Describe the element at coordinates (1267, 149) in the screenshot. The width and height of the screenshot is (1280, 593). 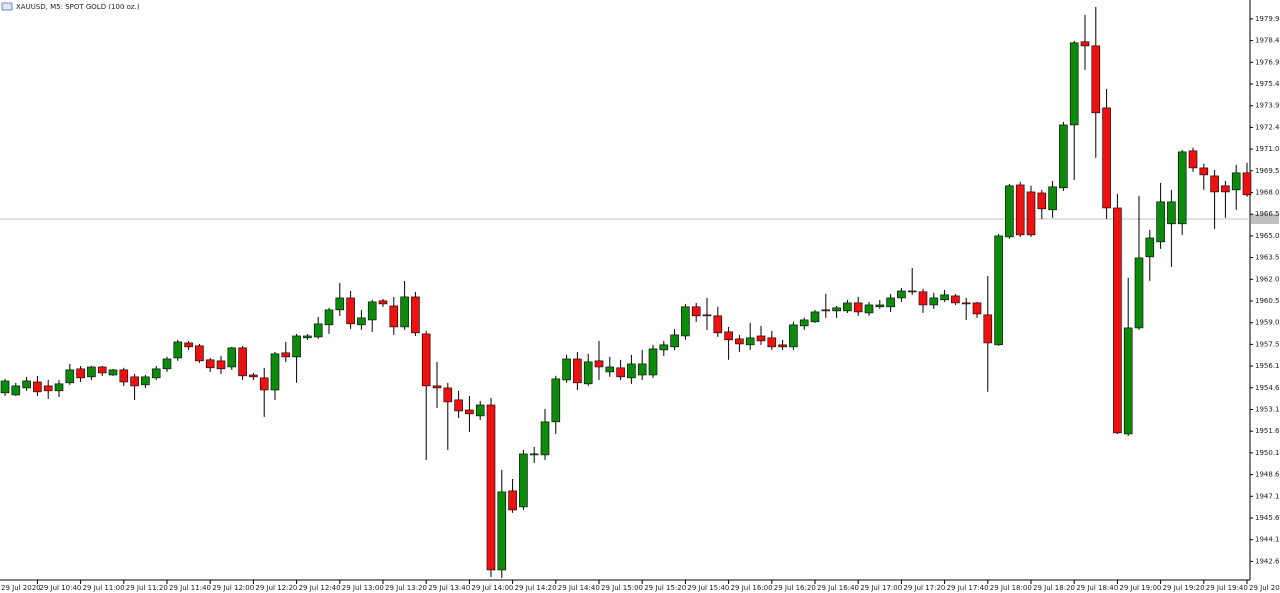
I see `y-tick-label: 1971.00` at that location.